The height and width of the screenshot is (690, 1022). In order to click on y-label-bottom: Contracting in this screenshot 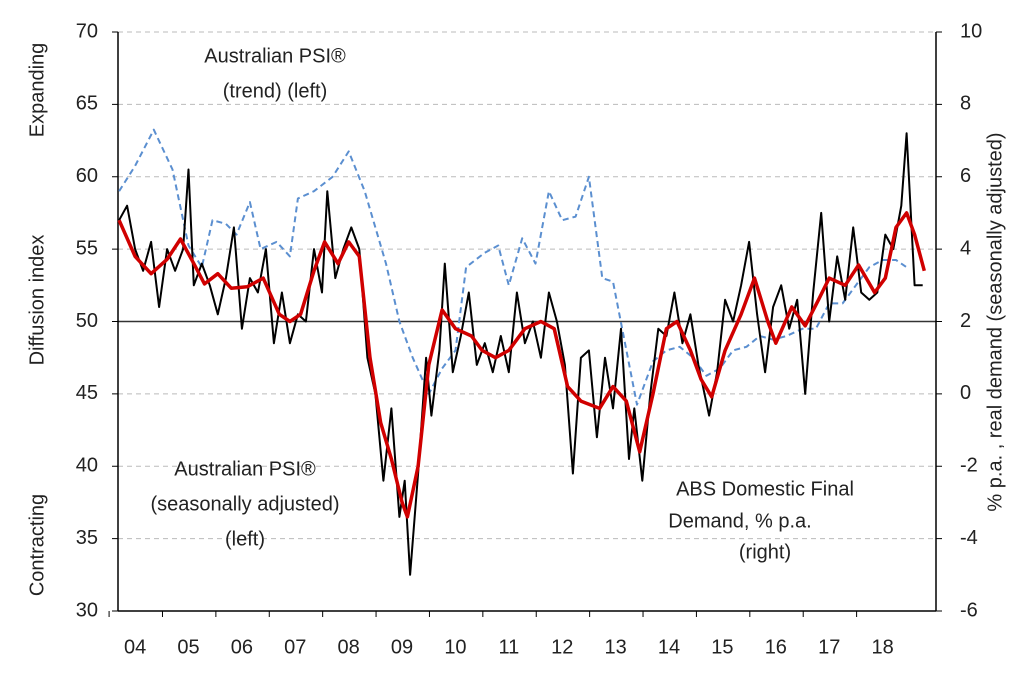, I will do `click(37, 545)`.